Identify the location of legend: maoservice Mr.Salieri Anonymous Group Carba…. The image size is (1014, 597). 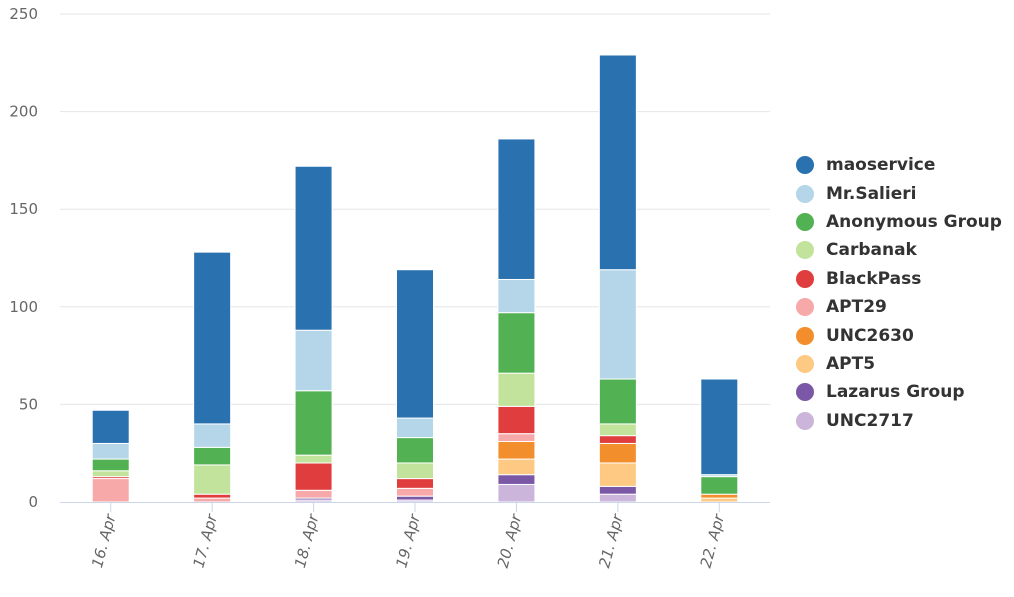
(899, 293).